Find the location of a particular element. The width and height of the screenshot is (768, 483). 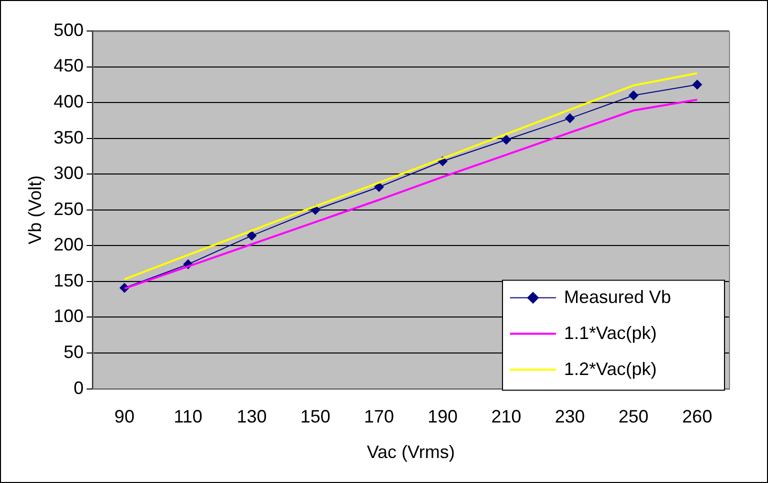

y-axis-title: Vb (Volt) is located at coordinates (34, 209).